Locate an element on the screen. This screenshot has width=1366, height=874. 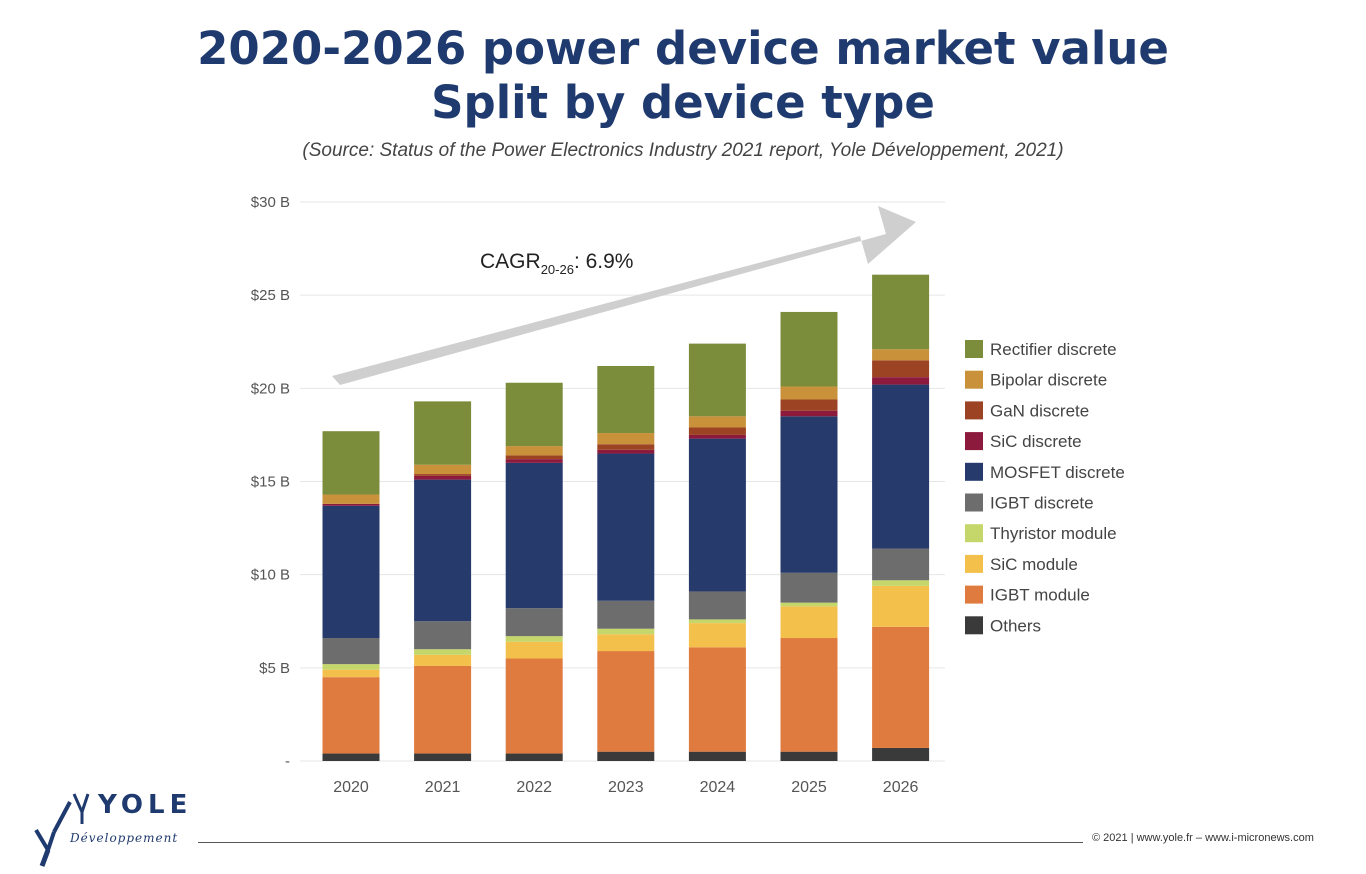
bar-segment-gan-discrete-2021 is located at coordinates (443, 475).